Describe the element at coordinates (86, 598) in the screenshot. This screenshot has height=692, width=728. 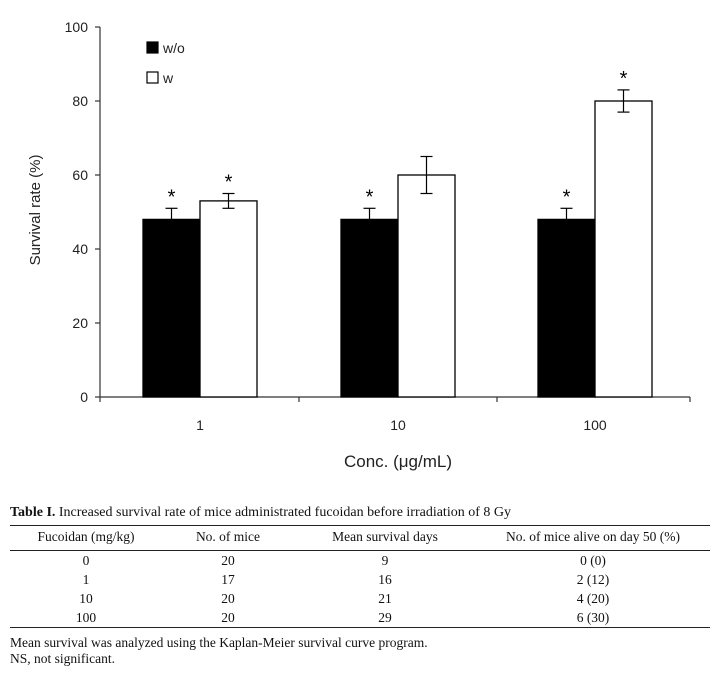
I see `table-cell: 10` at that location.